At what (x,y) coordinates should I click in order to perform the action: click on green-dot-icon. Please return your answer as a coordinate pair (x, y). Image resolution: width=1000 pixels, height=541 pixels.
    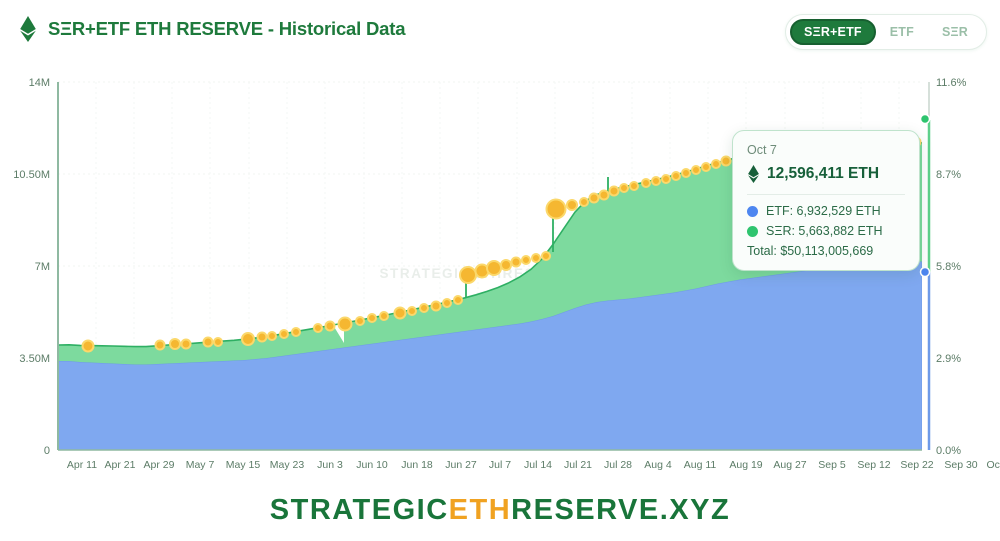
    Looking at the image, I should click on (752, 231).